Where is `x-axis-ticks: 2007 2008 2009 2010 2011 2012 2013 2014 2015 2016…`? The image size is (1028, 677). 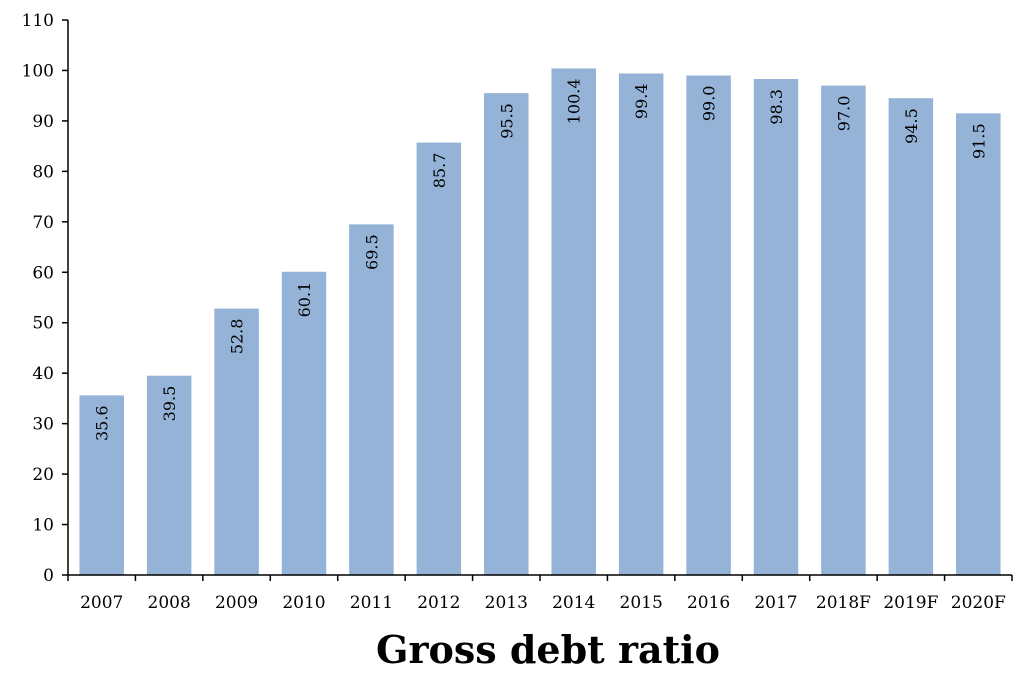
x-axis-ticks: 2007 2008 2009 2010 2011 2012 2013 2014 2015 2016… is located at coordinates (540, 594).